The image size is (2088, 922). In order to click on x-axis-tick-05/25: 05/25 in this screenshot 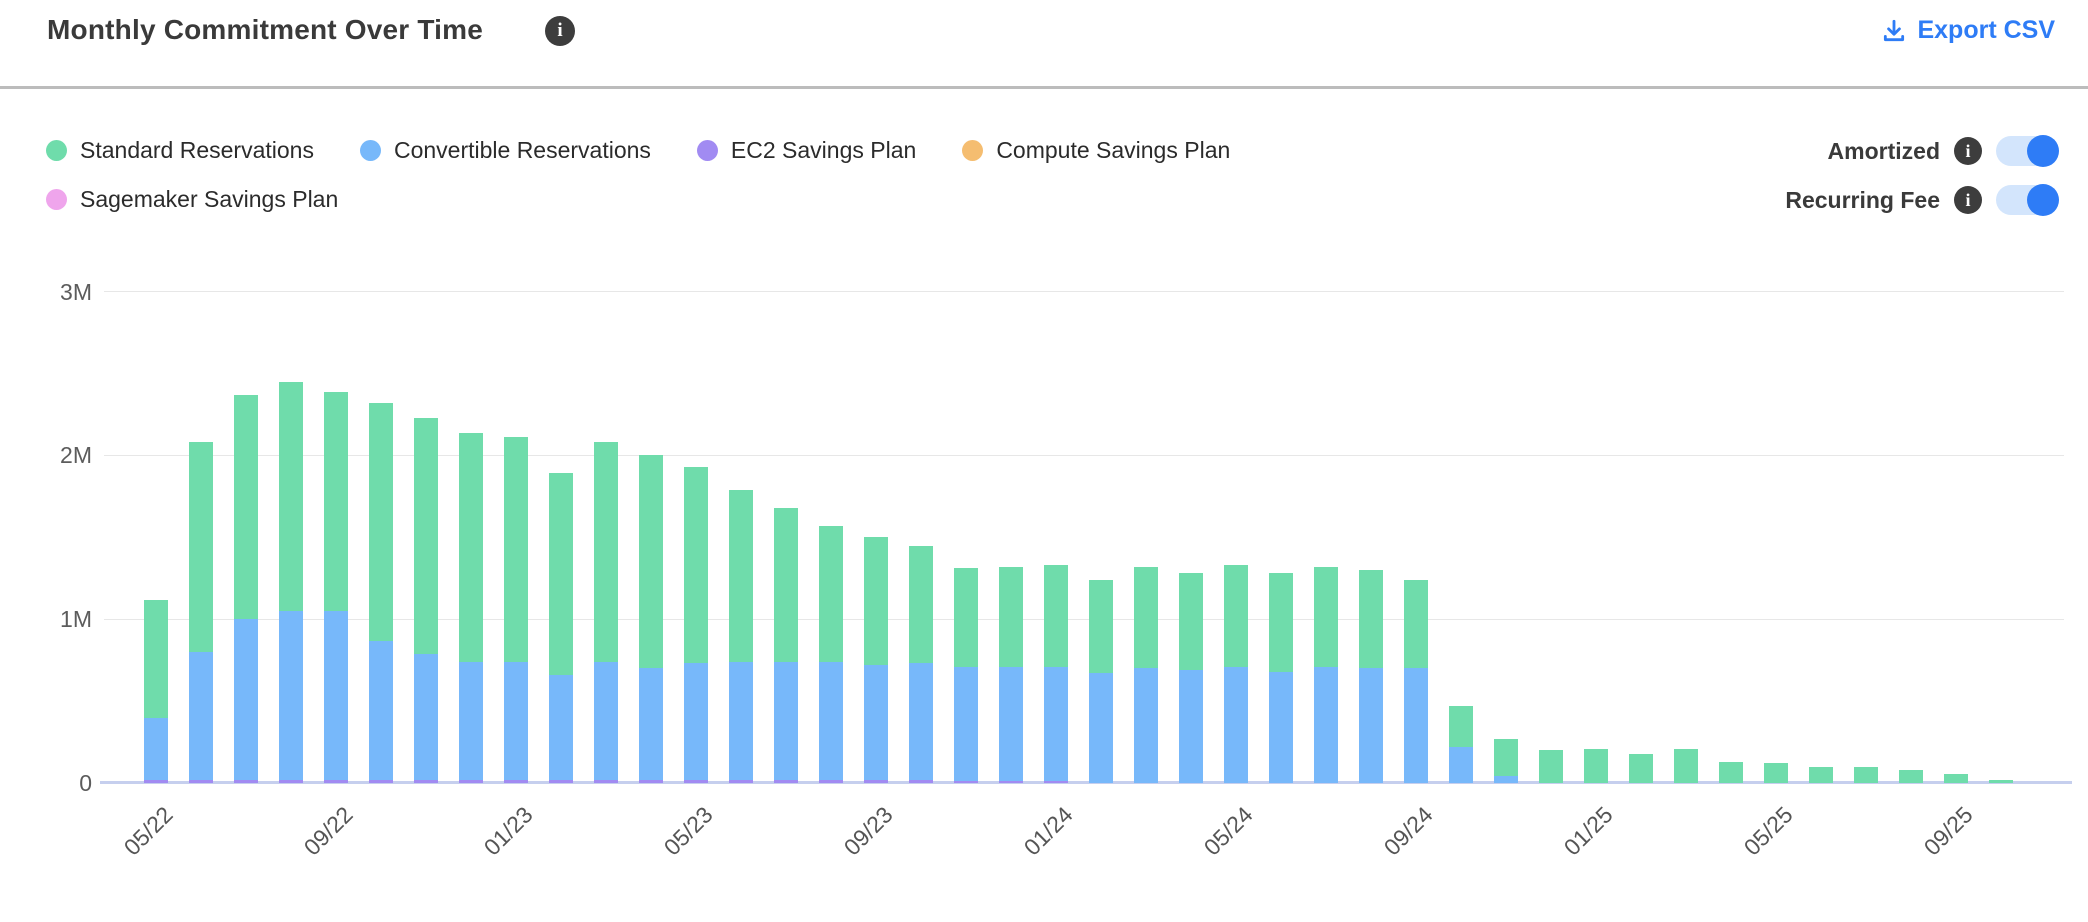, I will do `click(1768, 831)`.